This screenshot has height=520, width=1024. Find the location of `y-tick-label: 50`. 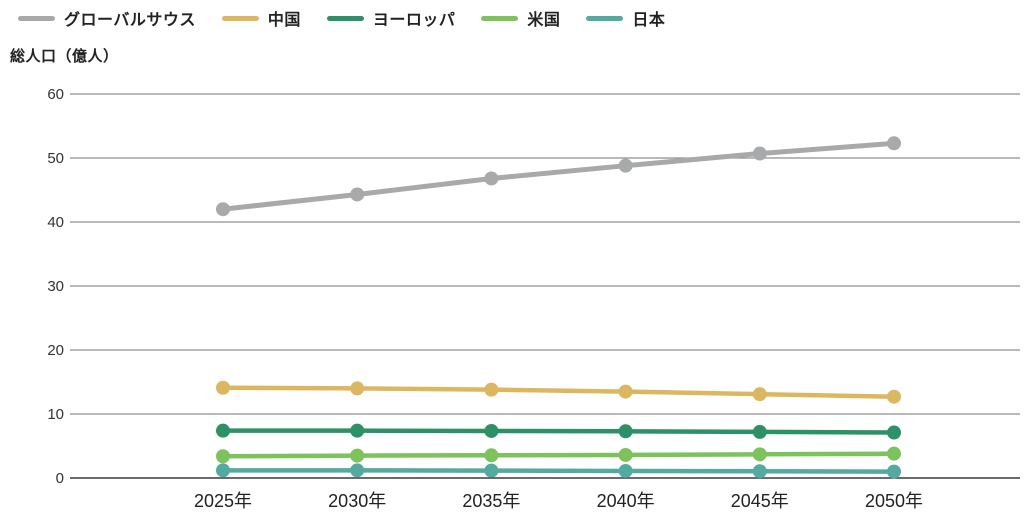

y-tick-label: 50 is located at coordinates (55, 158).